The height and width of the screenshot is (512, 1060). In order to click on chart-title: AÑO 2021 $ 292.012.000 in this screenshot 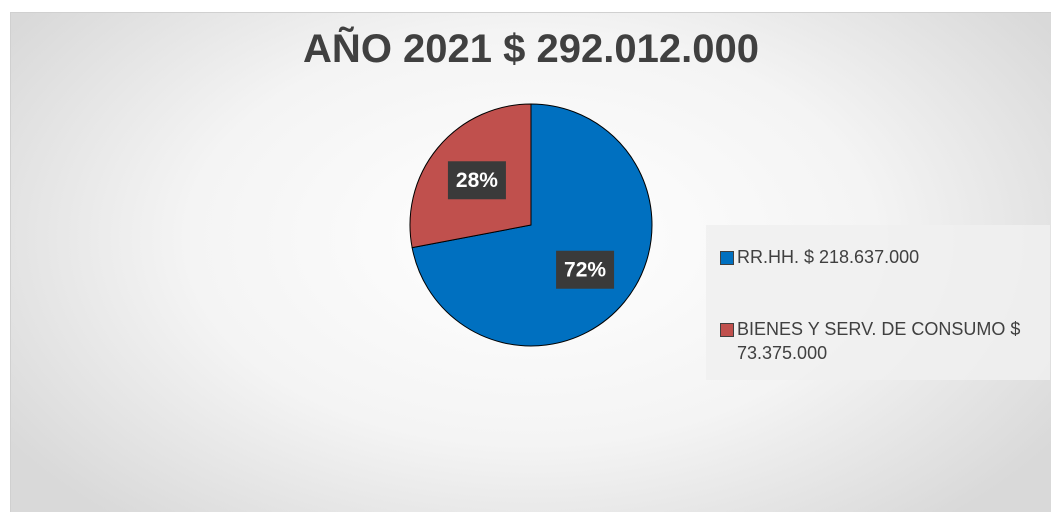, I will do `click(531, 48)`.